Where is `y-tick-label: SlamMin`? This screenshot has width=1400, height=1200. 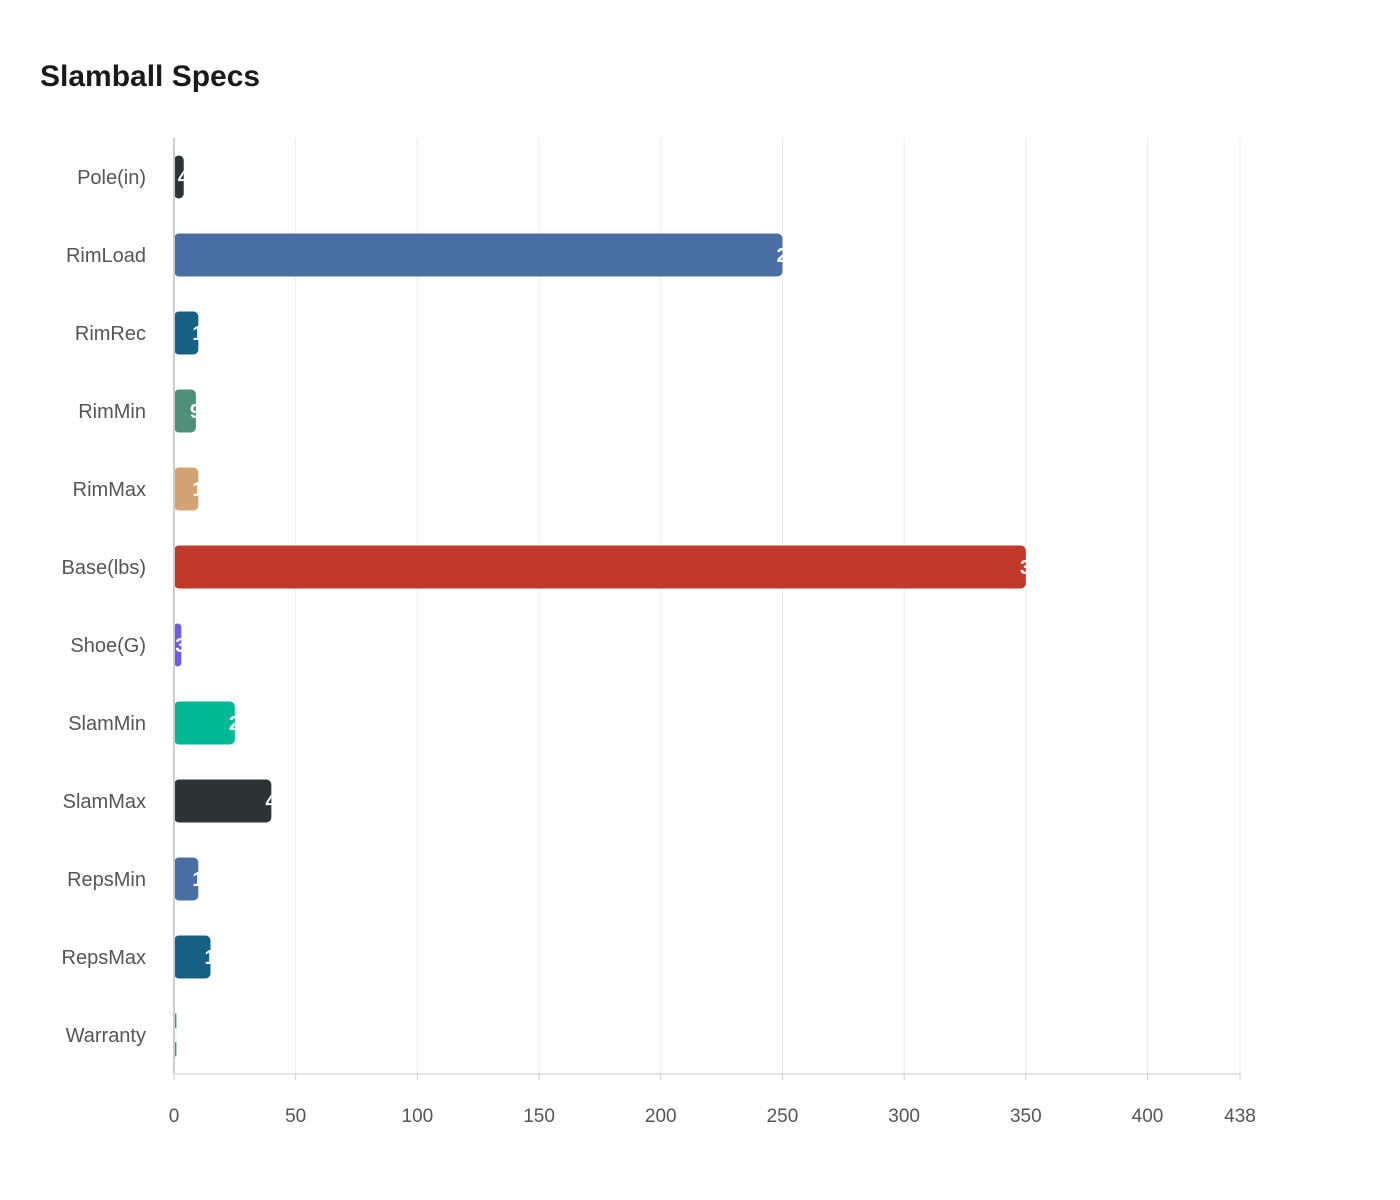
y-tick-label: SlamMin is located at coordinates (107, 724).